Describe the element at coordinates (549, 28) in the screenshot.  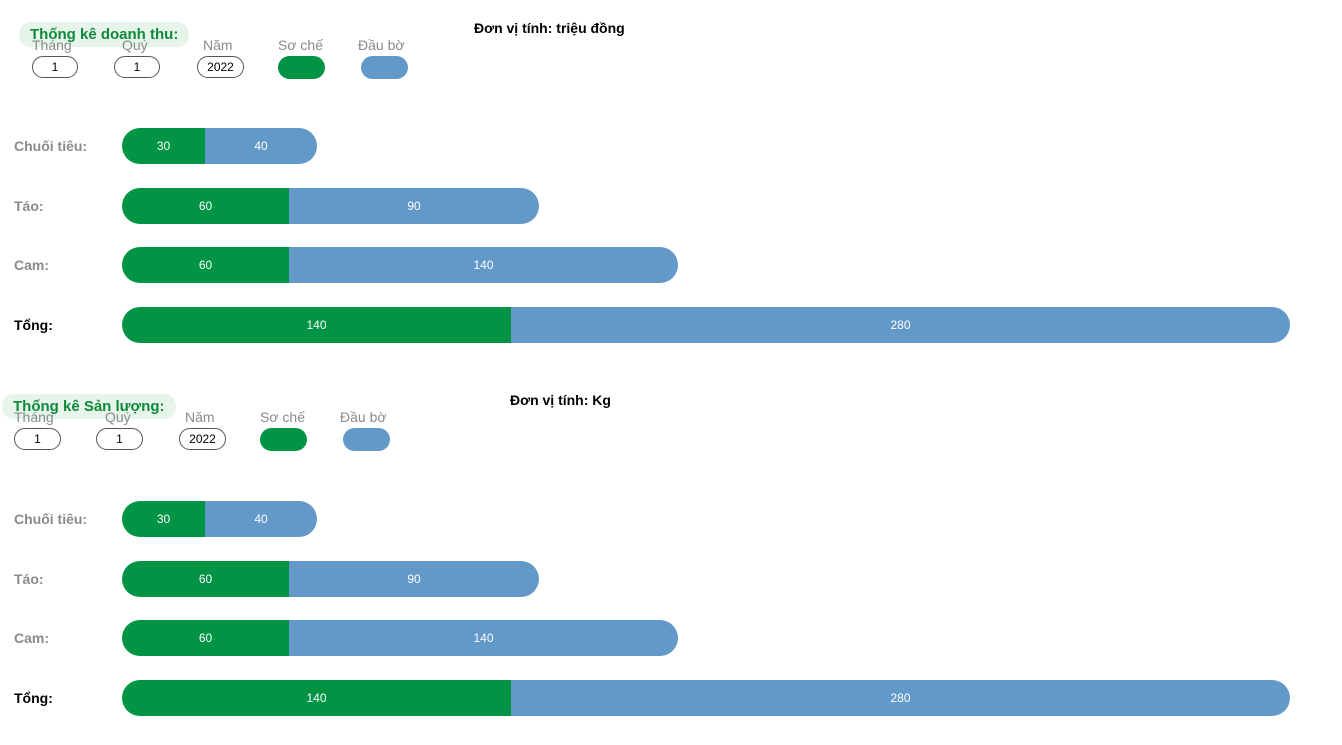
I see `unit-label: Đơn vị tính: triệu đồng` at that location.